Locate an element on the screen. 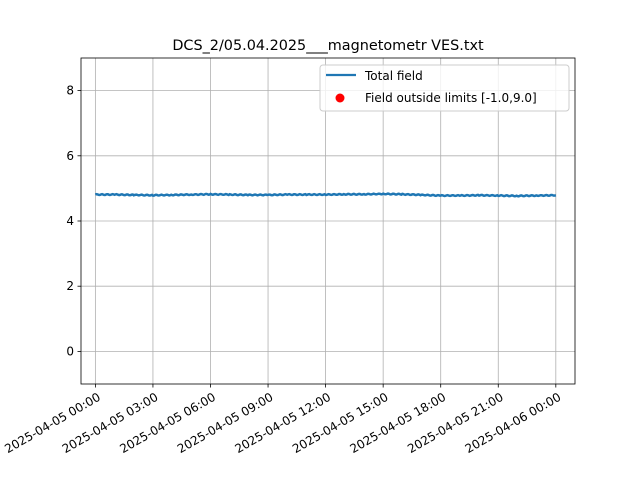 The image size is (640, 484). y-tick-label: 2 is located at coordinates (70, 286).